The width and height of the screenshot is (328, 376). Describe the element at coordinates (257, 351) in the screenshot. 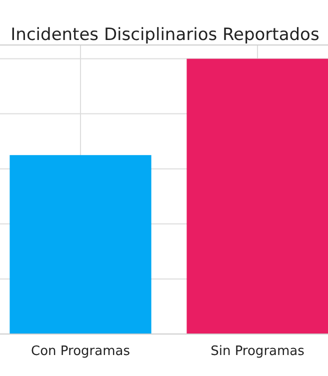

I see `x-tick-label: Sin Programas` at that location.